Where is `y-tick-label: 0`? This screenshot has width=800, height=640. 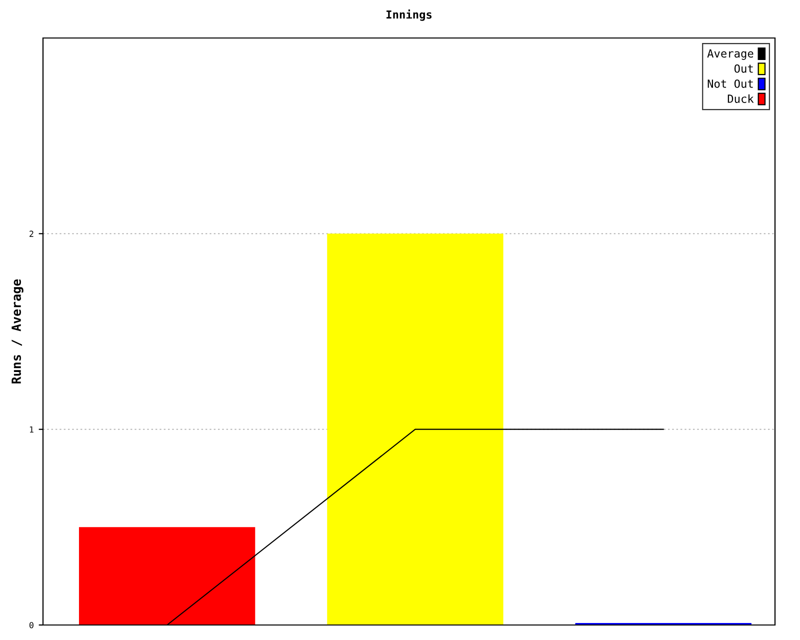
y-tick-label: 0 is located at coordinates (31, 625).